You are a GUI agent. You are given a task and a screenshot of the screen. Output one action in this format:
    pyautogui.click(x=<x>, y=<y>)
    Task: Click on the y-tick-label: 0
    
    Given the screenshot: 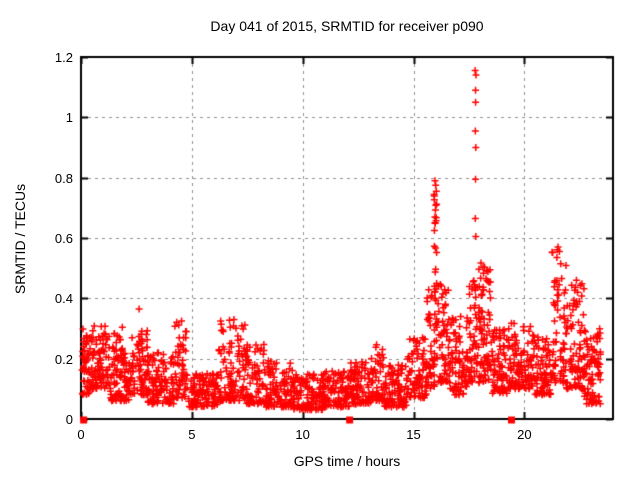 What is the action you would take?
    pyautogui.click(x=69, y=419)
    